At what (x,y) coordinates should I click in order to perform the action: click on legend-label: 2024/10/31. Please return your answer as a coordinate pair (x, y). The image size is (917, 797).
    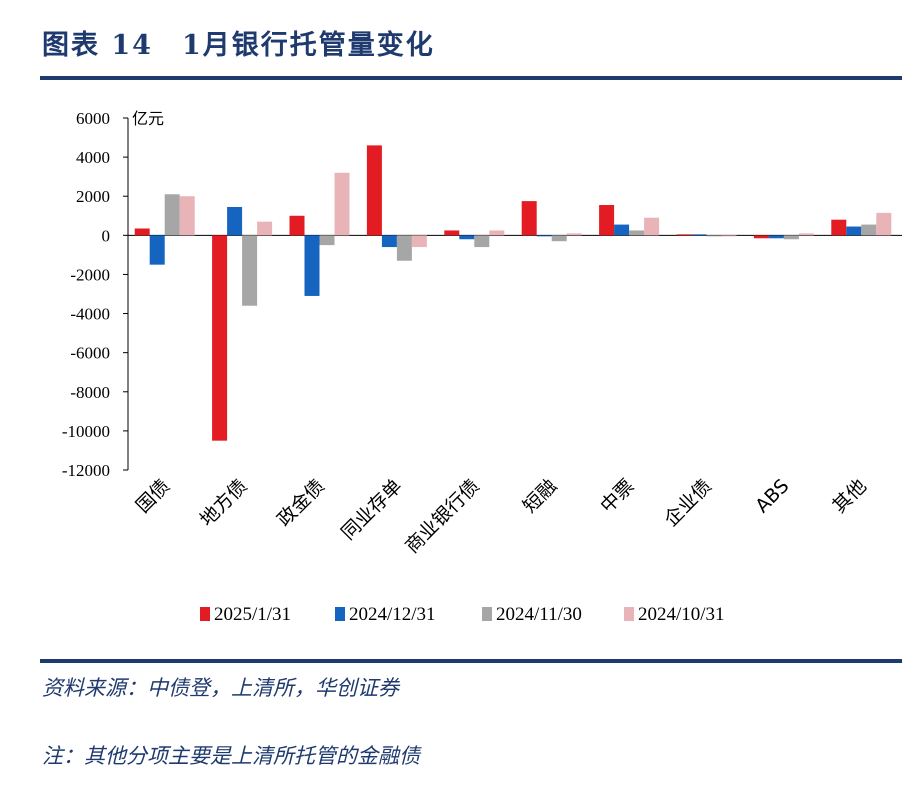
    Looking at the image, I should click on (681, 614).